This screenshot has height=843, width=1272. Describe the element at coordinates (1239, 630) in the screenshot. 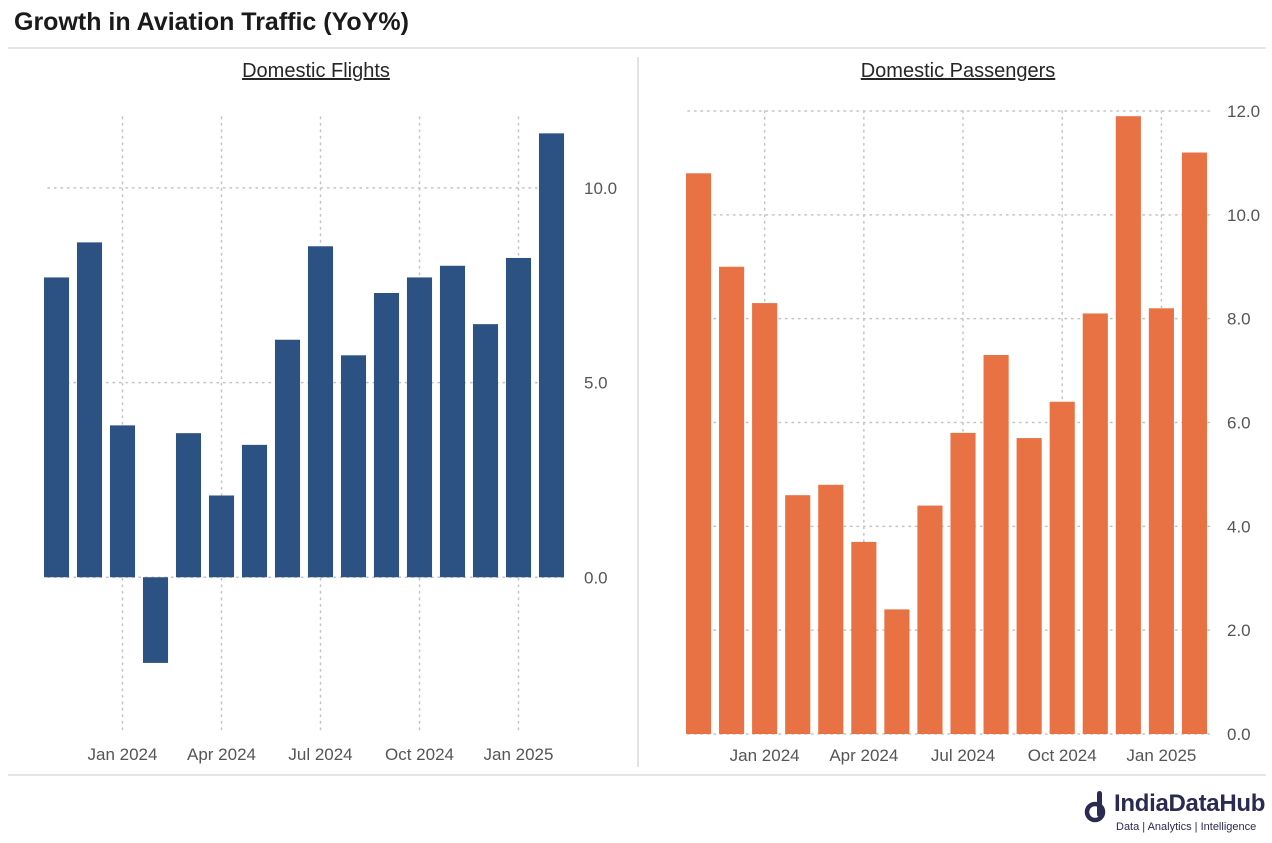

I see `y-tick-label: 2.0` at that location.